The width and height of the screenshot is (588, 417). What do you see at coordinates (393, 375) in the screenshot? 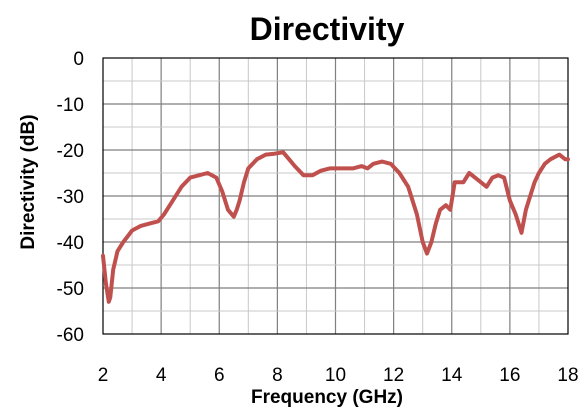
I see `x-tick-label: 12` at bounding box center [393, 375].